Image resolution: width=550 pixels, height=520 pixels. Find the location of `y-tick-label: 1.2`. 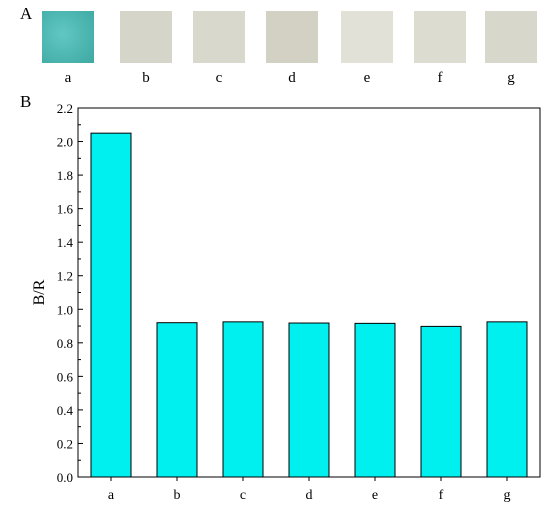

y-tick-label: 1.2 is located at coordinates (65, 276).